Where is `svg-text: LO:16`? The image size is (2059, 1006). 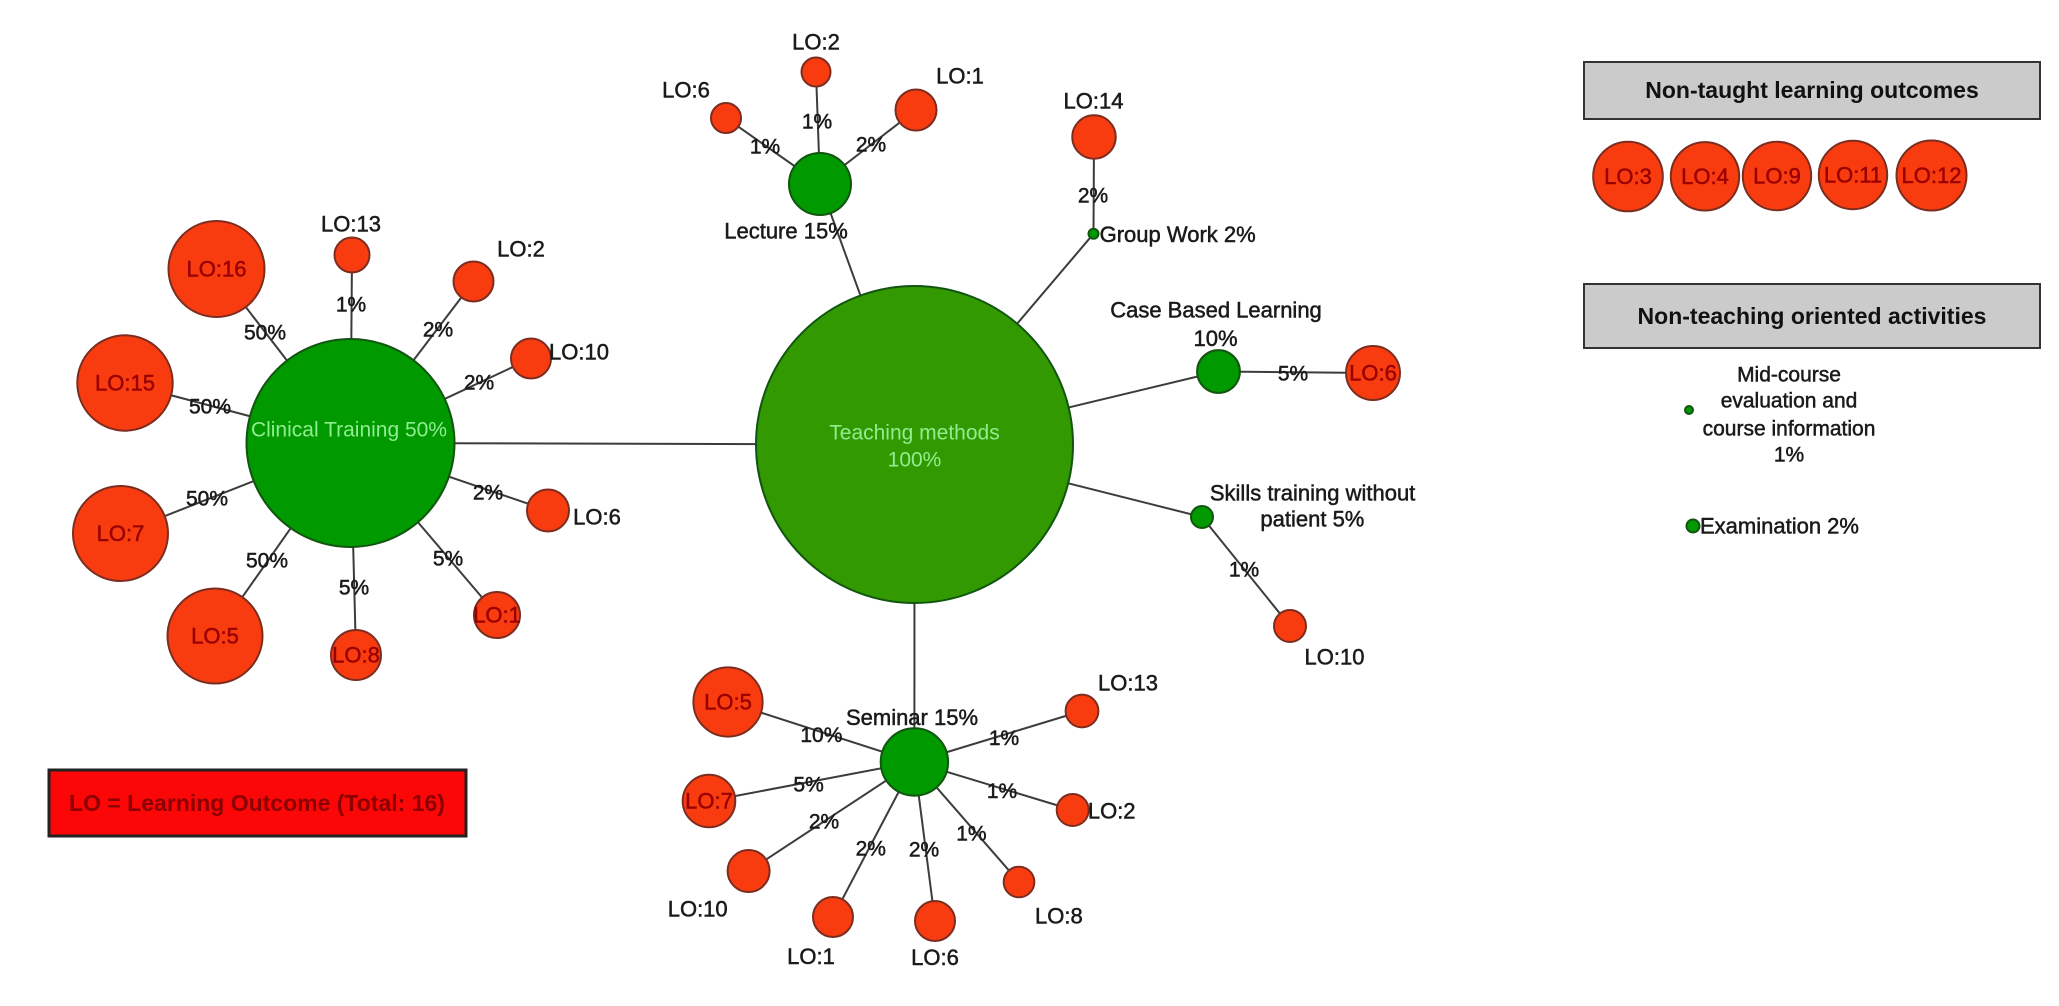 svg-text: LO:16 is located at coordinates (217, 269).